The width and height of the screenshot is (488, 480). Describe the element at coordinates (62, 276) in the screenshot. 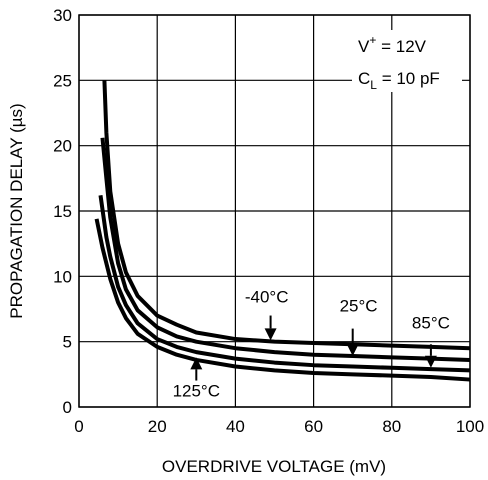

I see `y-tick-label: 10` at that location.